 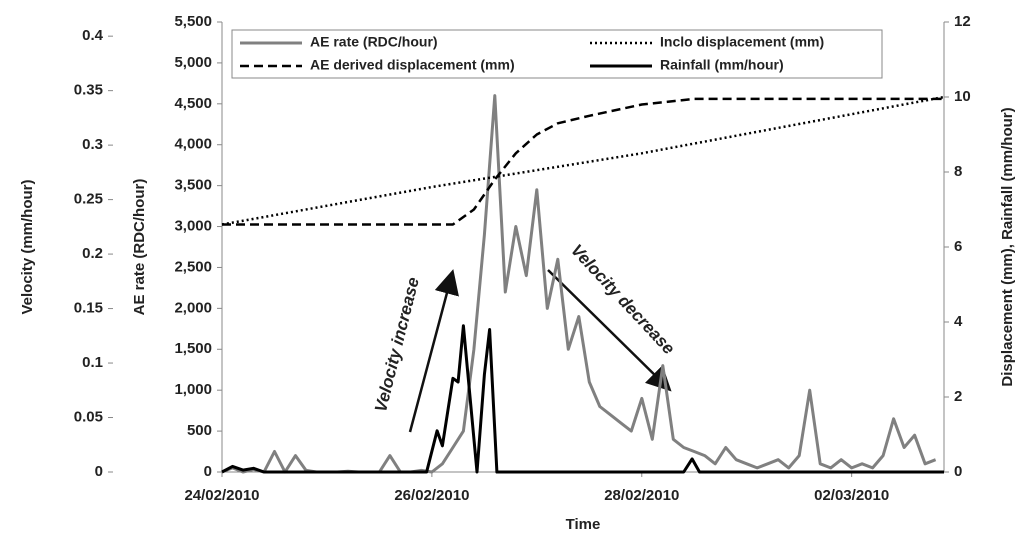 I want to click on y-tick-label: 1,500, so click(x=193, y=348).